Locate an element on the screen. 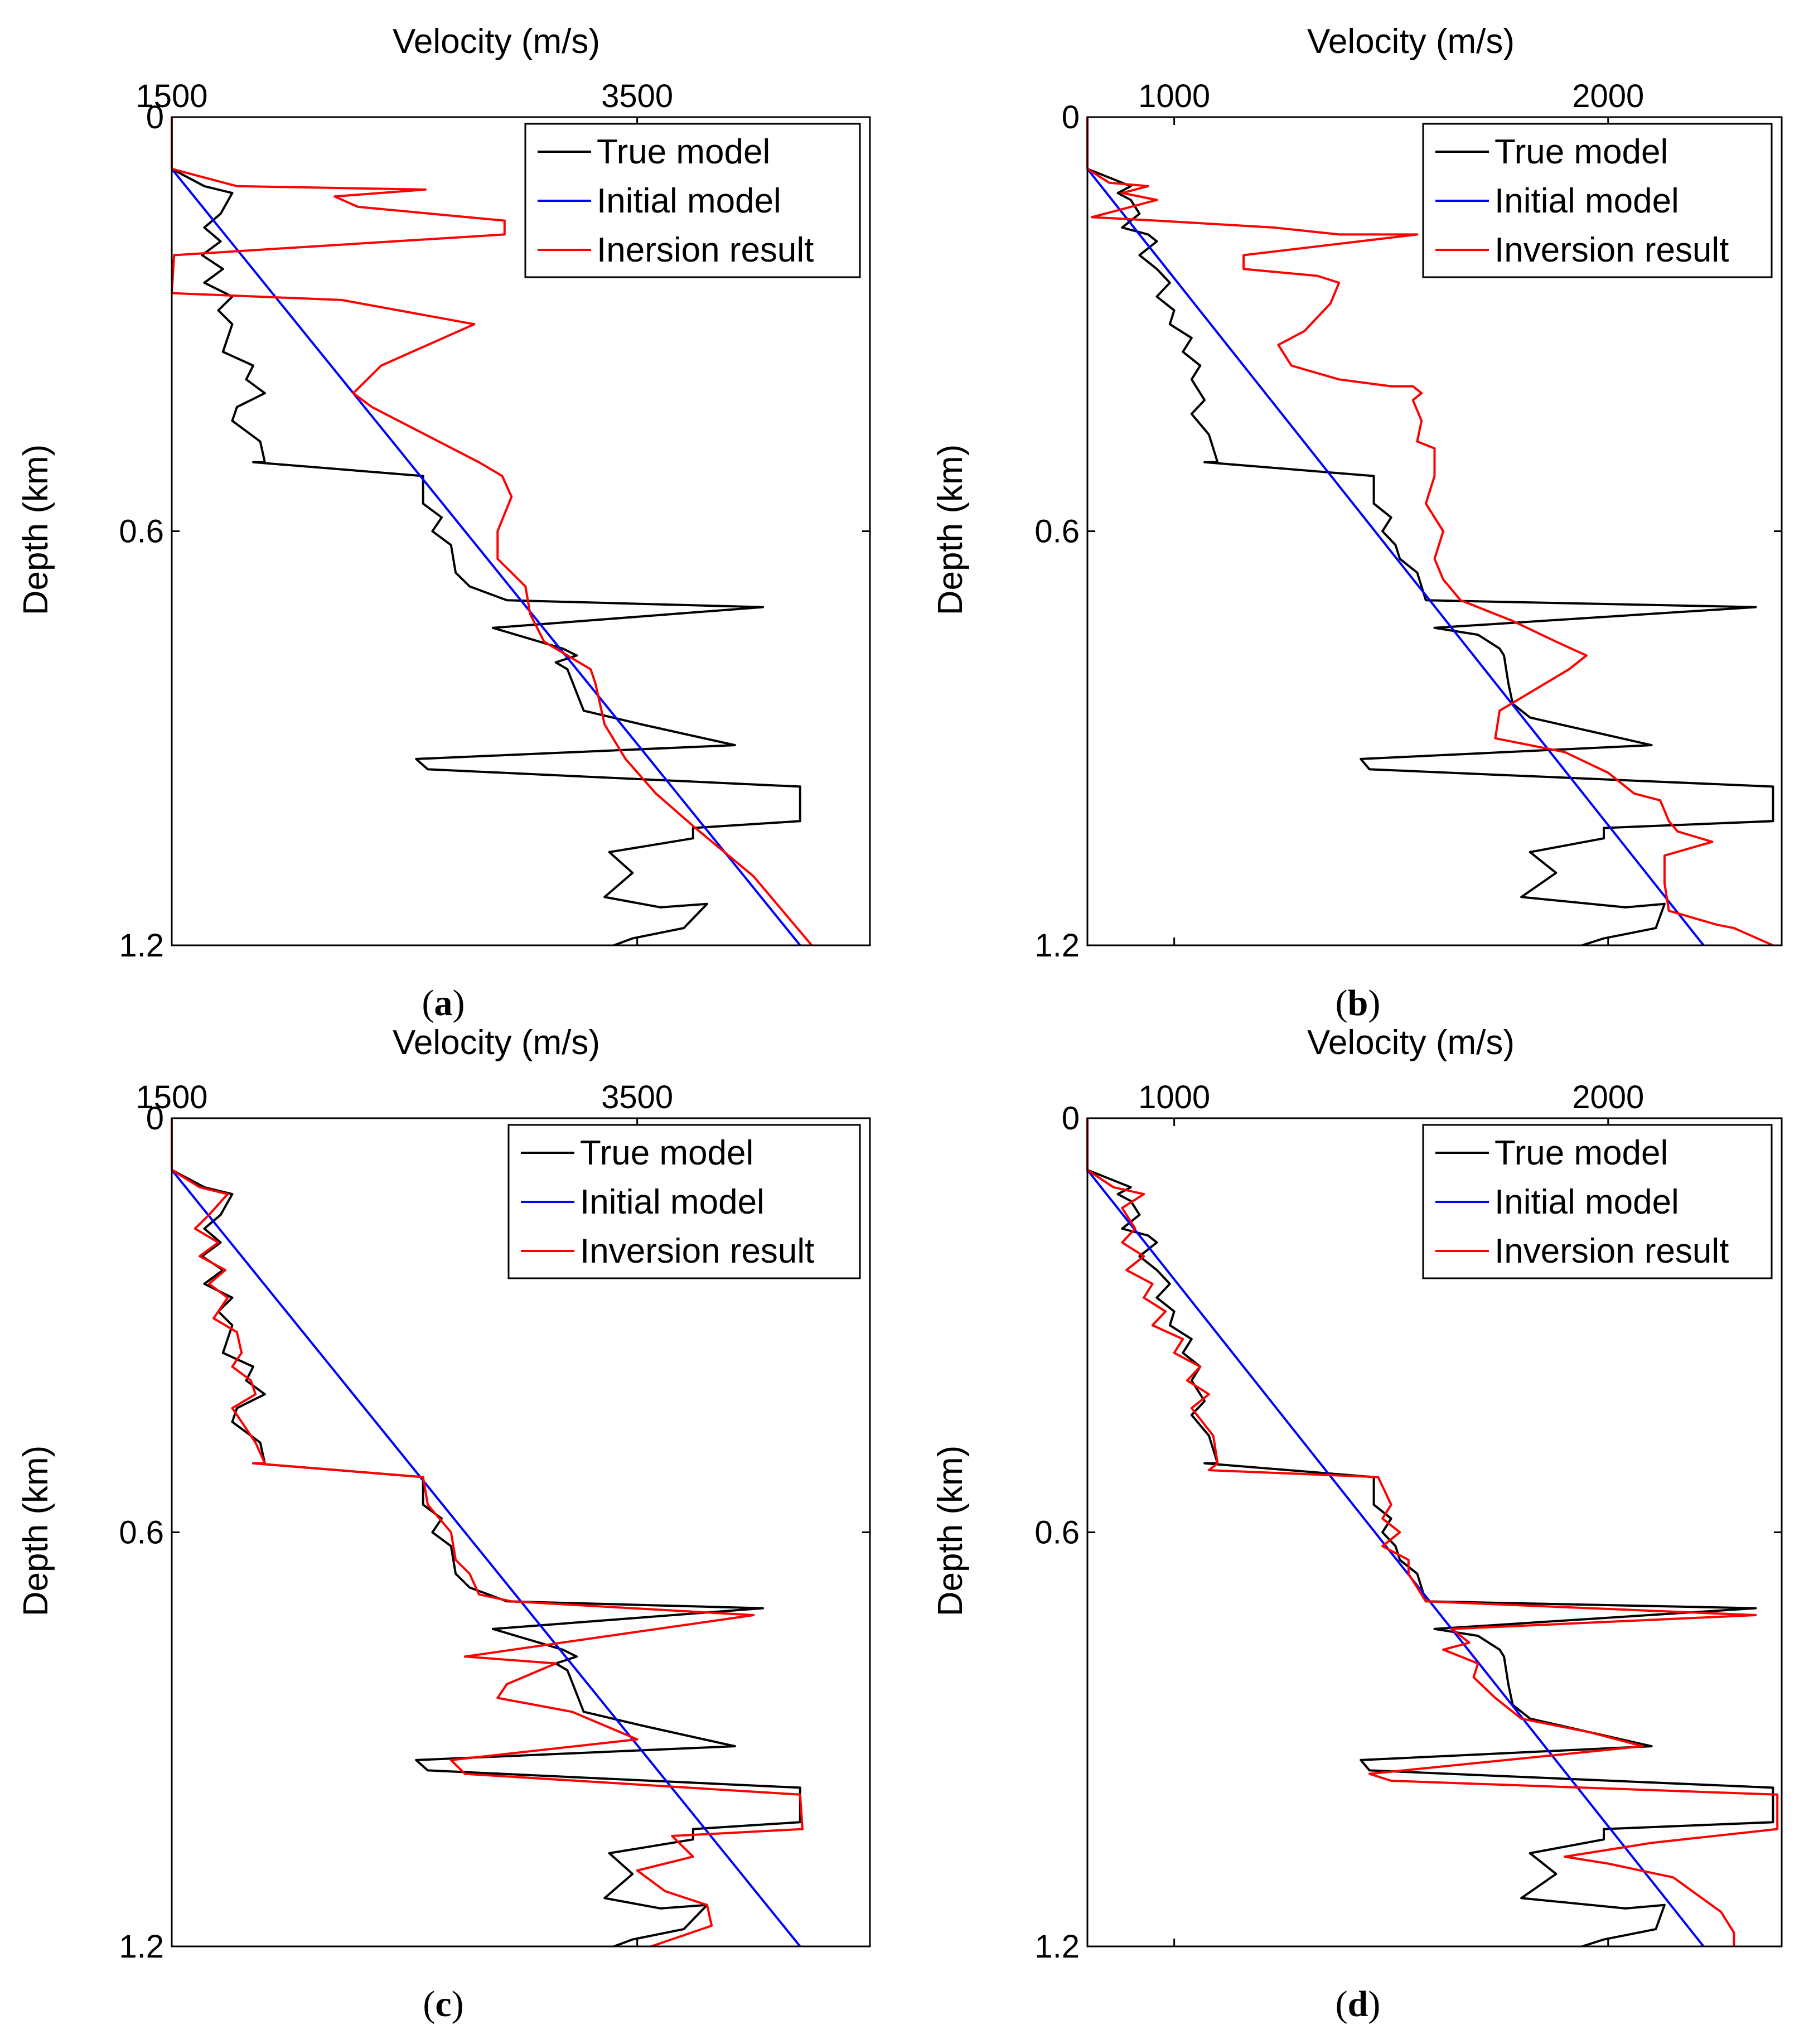 Image resolution: width=1804 pixels, height=2044 pixels. panel-caption-c: (c) is located at coordinates (443, 2004).